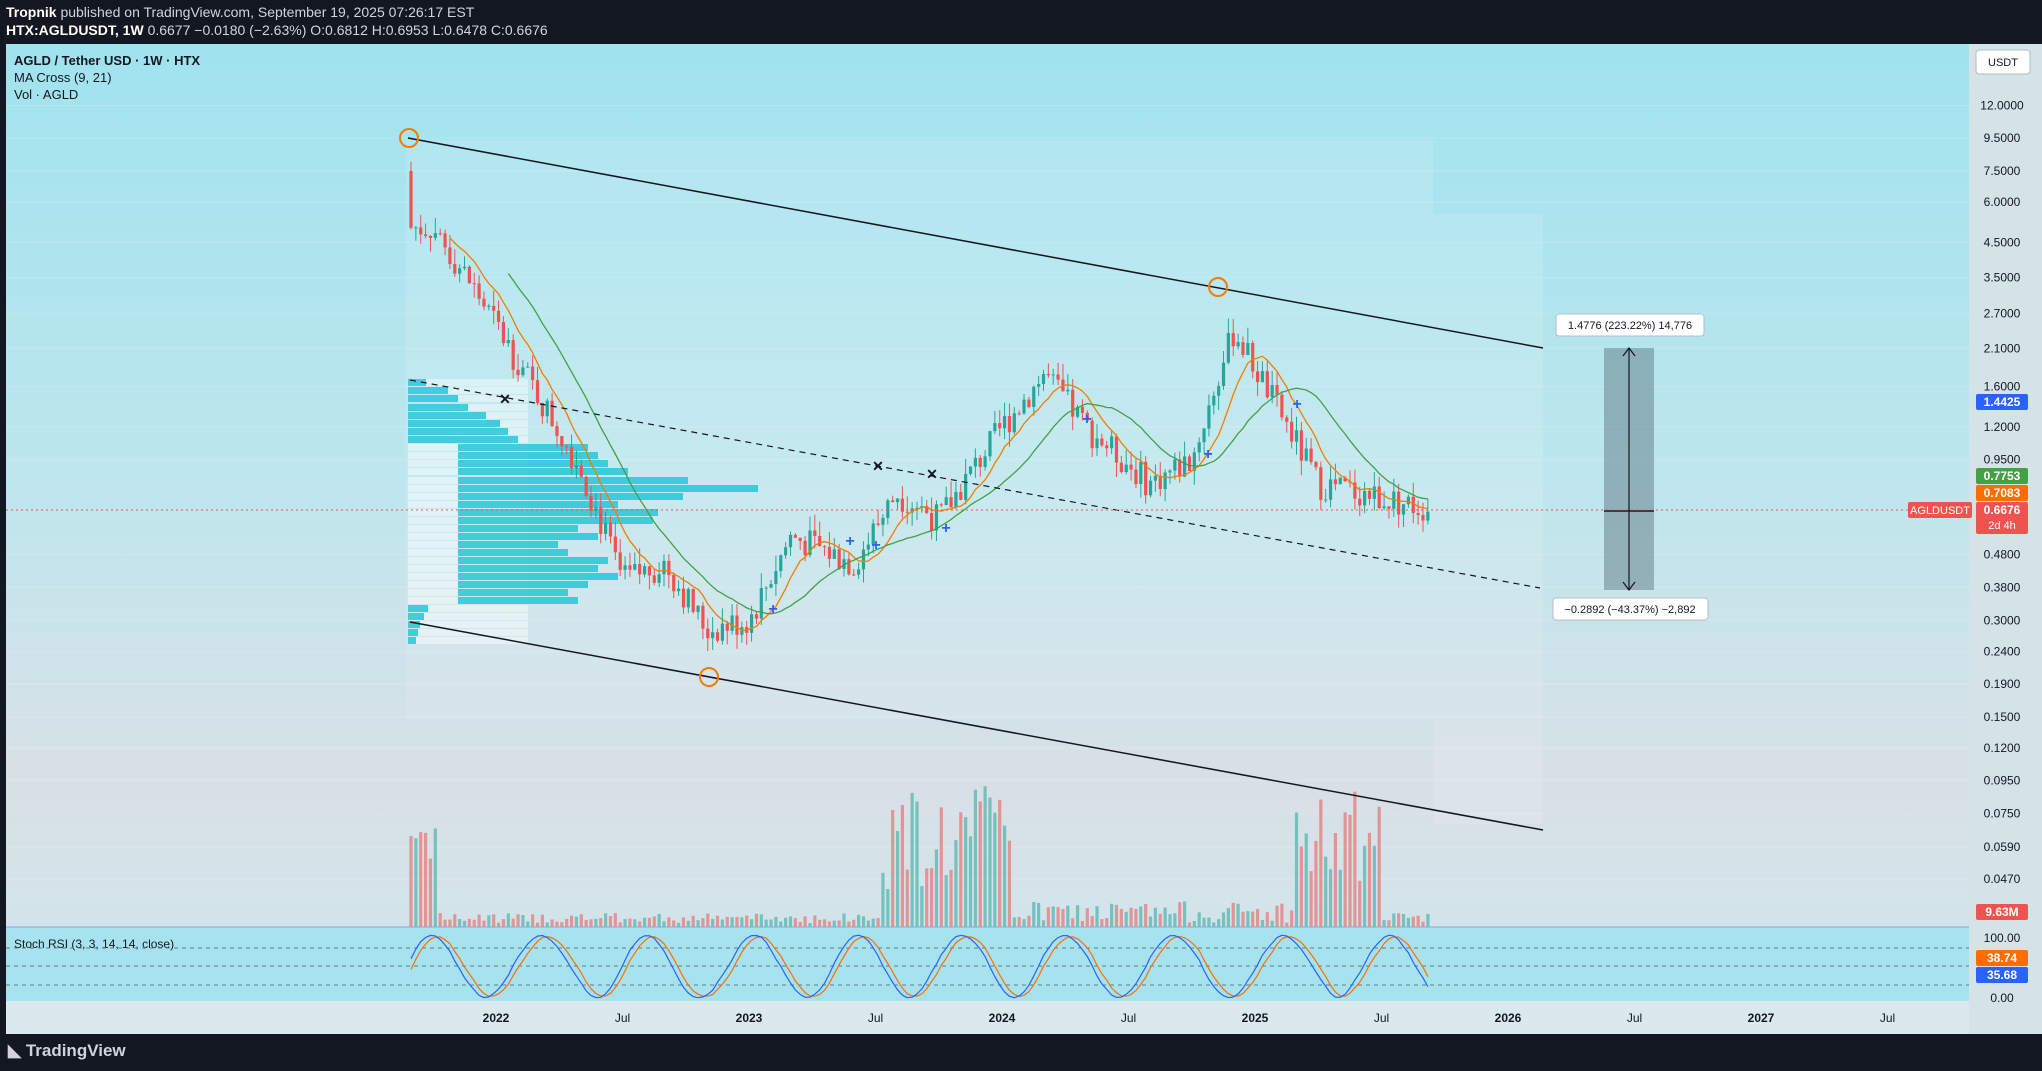 The image size is (2042, 1071). What do you see at coordinates (2002, 781) in the screenshot?
I see `price-tick-label: 0.0950` at bounding box center [2002, 781].